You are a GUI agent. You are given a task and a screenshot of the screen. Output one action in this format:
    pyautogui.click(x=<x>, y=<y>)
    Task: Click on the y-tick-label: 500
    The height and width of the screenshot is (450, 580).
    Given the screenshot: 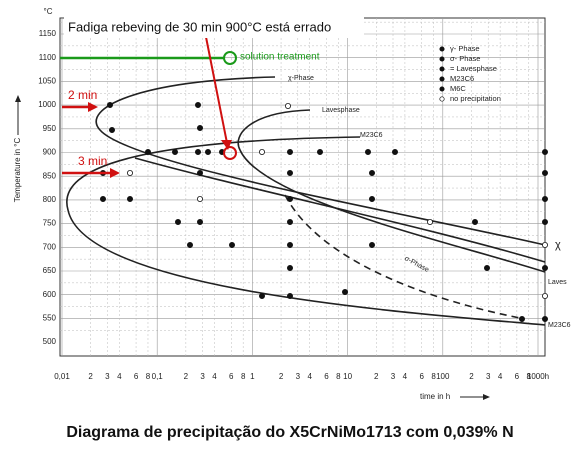 What is the action you would take?
    pyautogui.click(x=50, y=341)
    